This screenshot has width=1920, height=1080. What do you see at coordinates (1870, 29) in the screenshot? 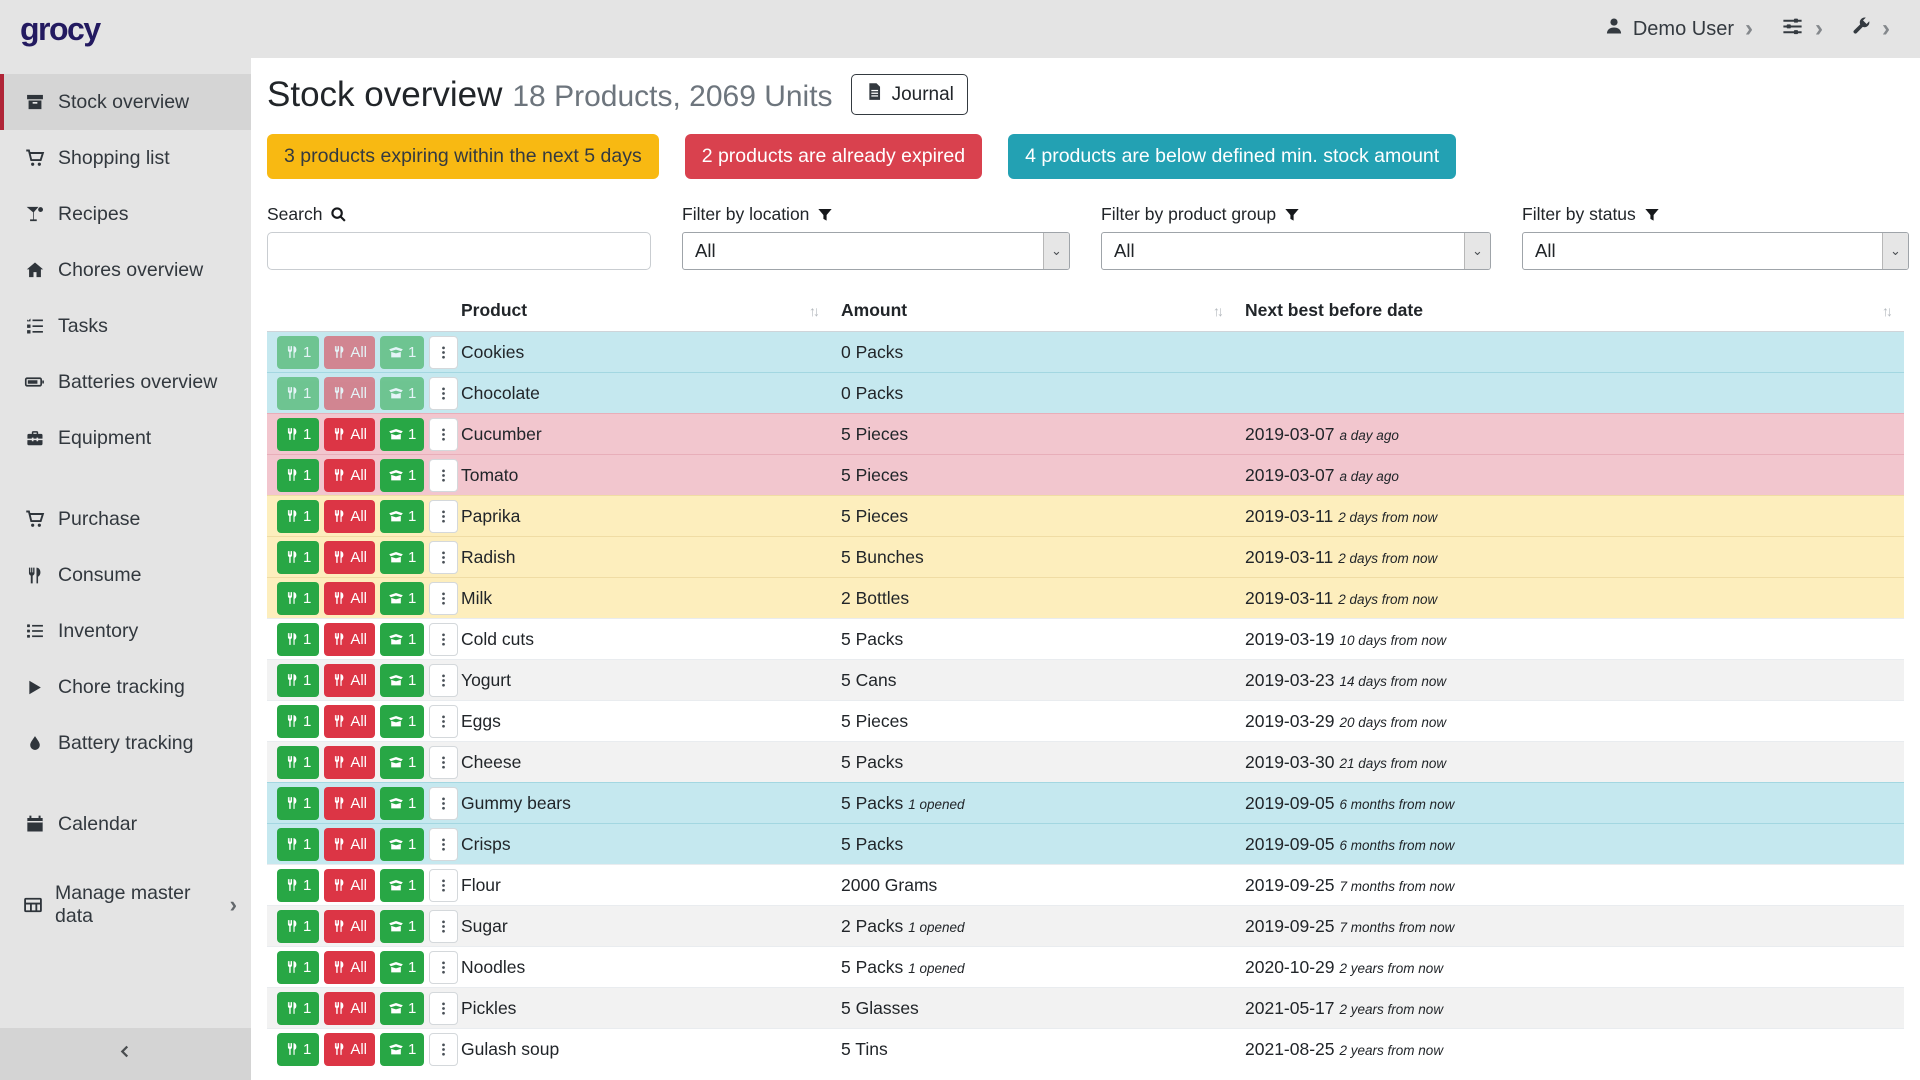
I see `admin-menu: ›` at bounding box center [1870, 29].